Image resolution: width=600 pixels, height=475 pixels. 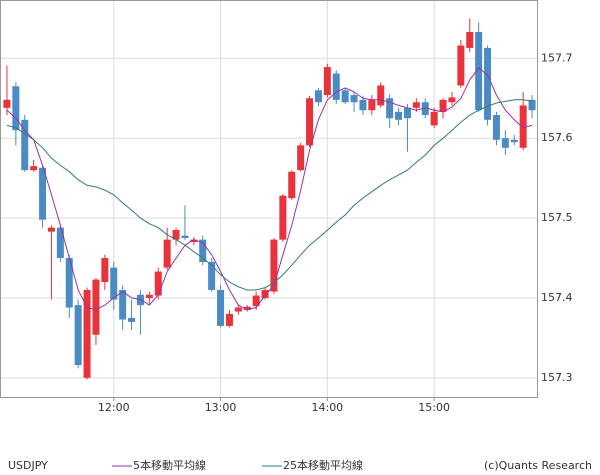 What do you see at coordinates (434, 407) in the screenshot?
I see `x-tick-label: 15:00` at bounding box center [434, 407].